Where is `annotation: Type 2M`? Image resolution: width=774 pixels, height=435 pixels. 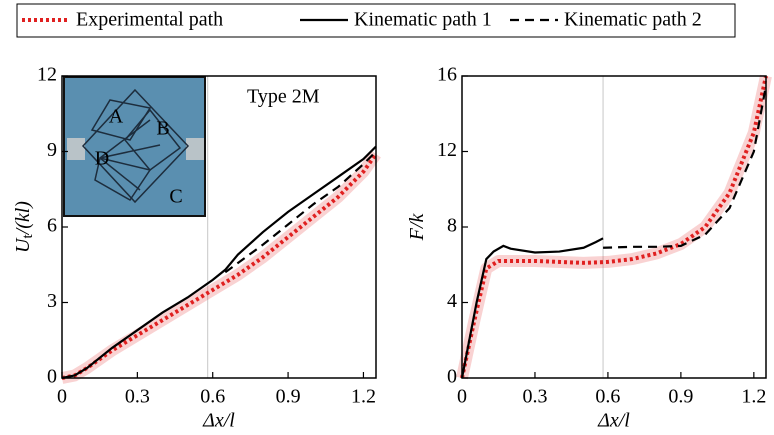
annotation: Type 2M is located at coordinates (283, 97).